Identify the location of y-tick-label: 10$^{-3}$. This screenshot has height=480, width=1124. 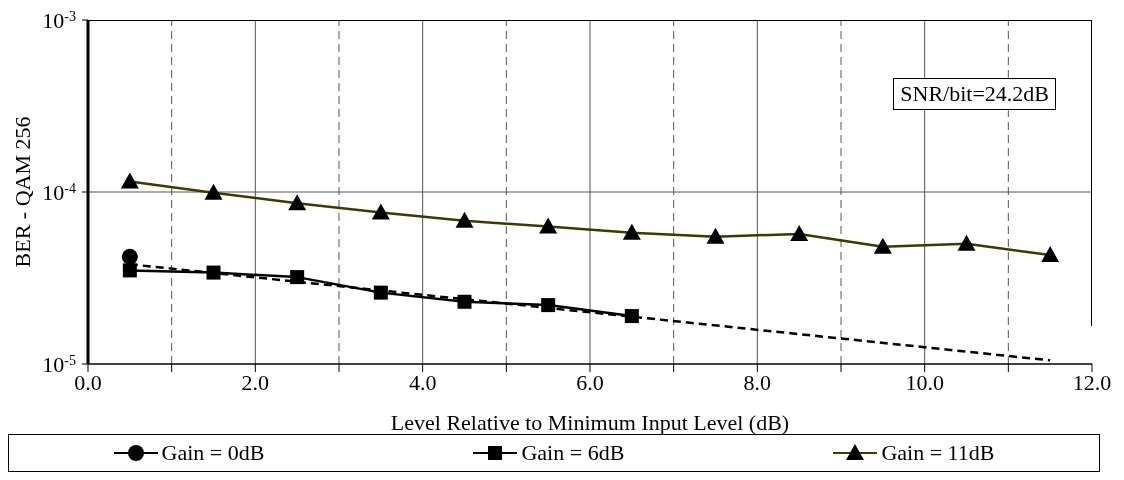
(59, 20).